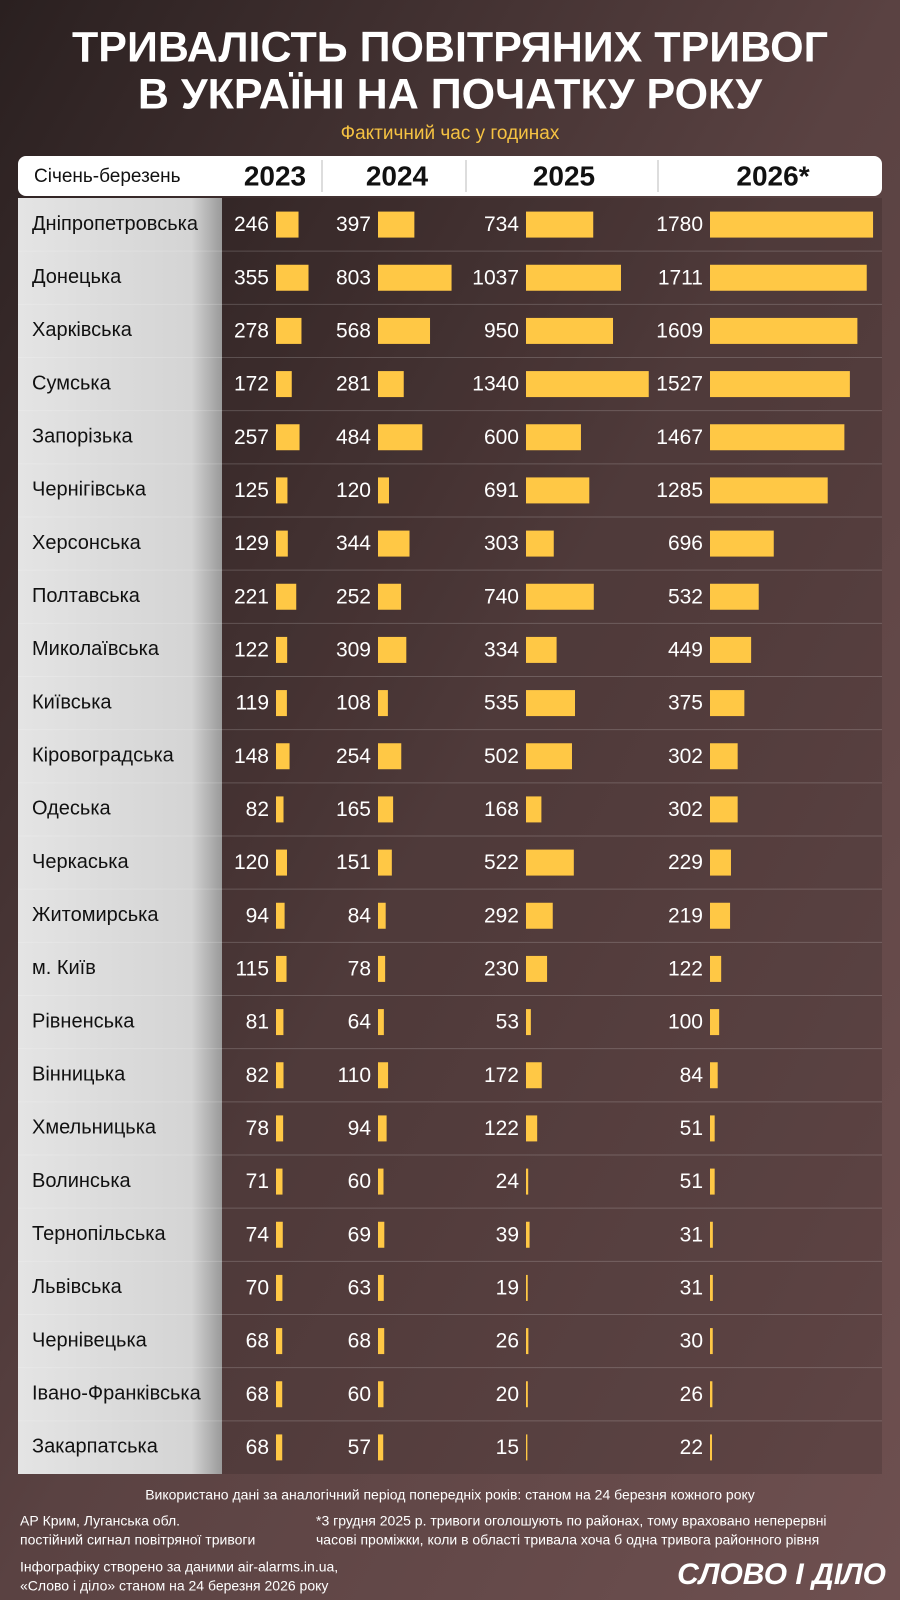 The height and width of the screenshot is (1600, 900). What do you see at coordinates (353, 490) in the screenshot?
I see `value-label: 120` at bounding box center [353, 490].